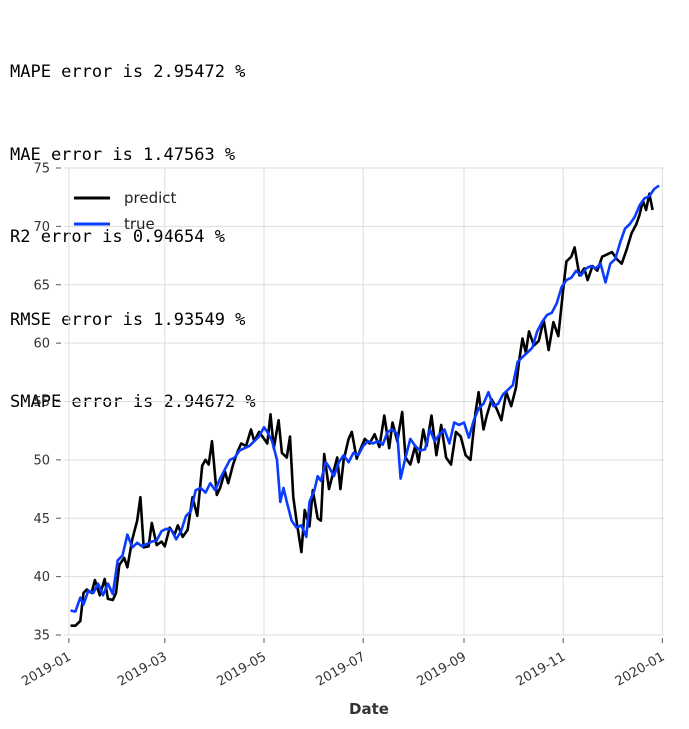  Describe the element at coordinates (41, 227) in the screenshot. I see `y-tick-label: 70` at that location.